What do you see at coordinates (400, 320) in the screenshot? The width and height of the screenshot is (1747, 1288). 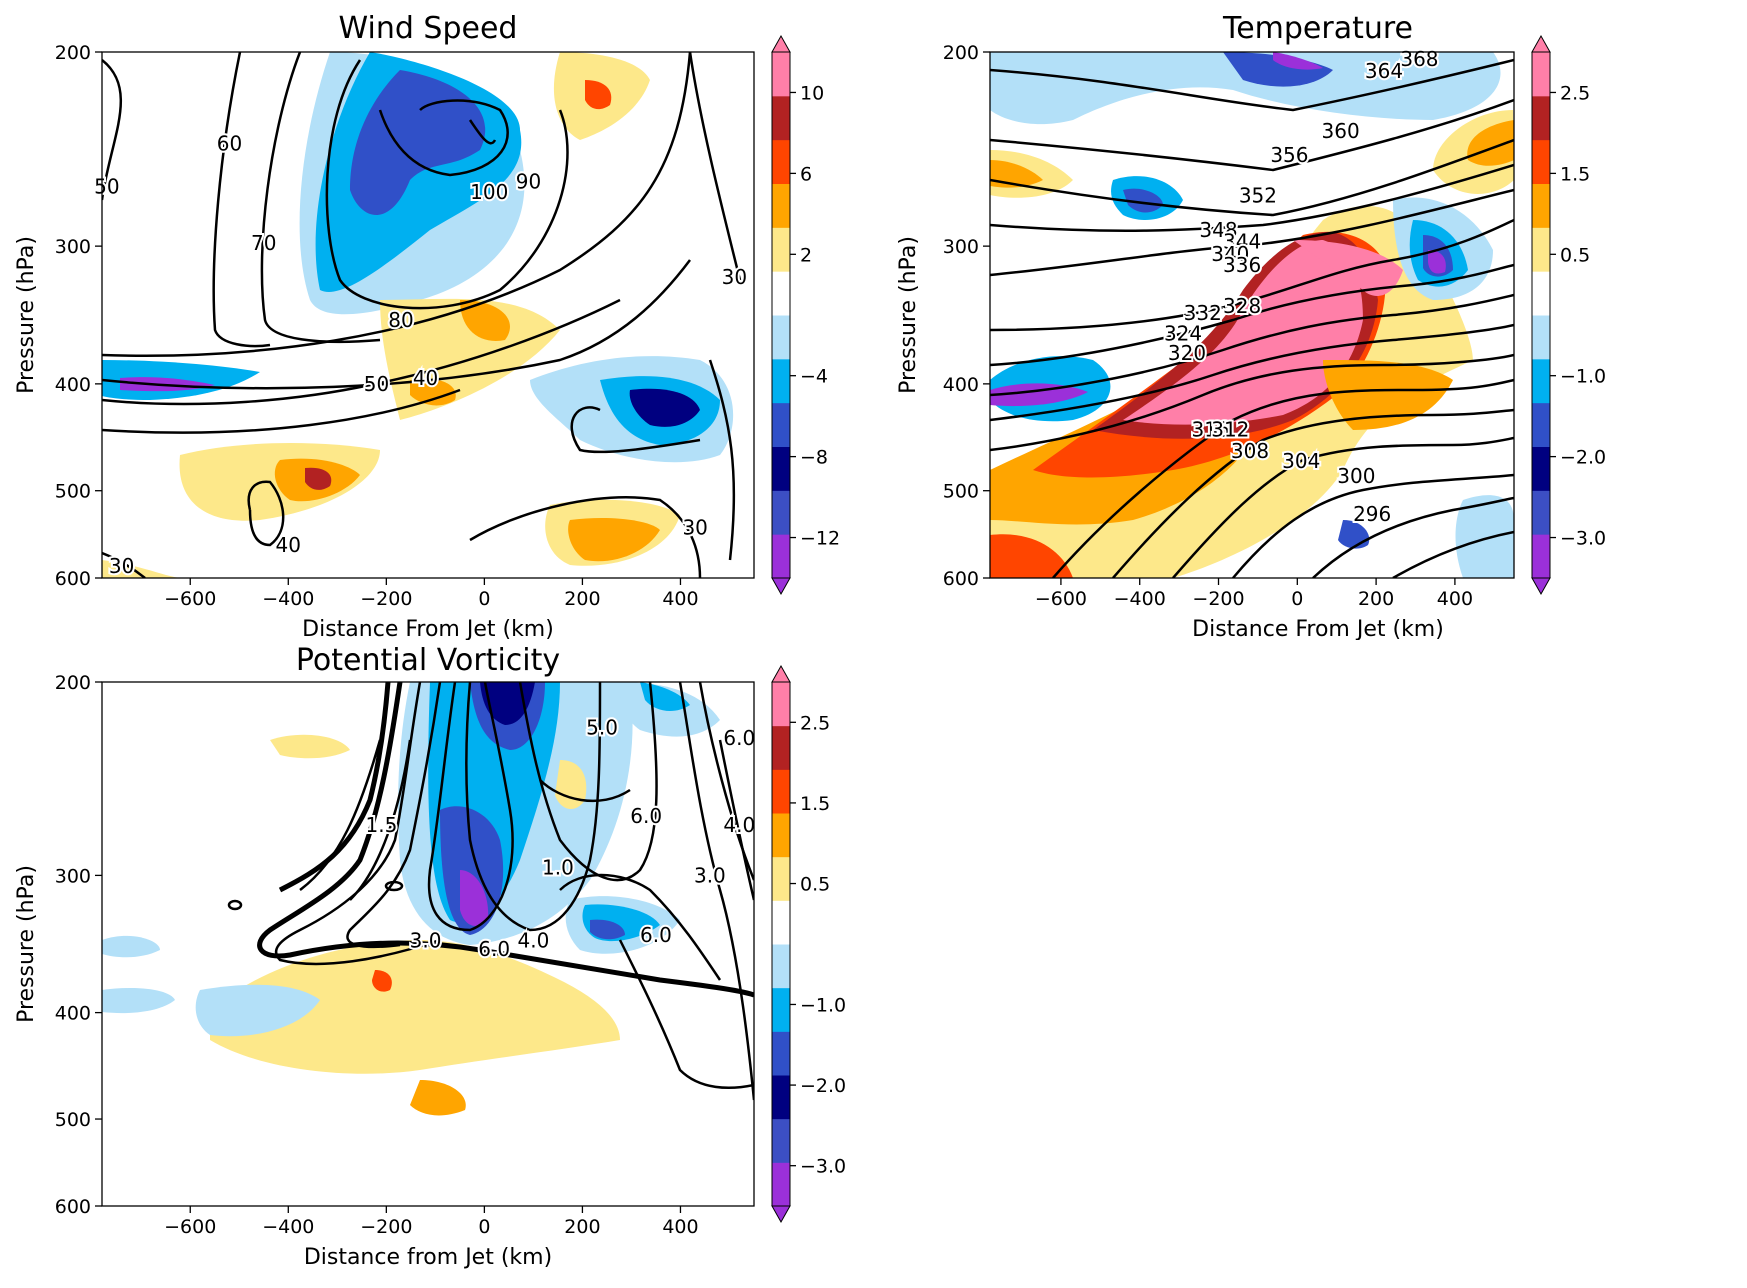 I see `contour-label: 80` at bounding box center [400, 320].